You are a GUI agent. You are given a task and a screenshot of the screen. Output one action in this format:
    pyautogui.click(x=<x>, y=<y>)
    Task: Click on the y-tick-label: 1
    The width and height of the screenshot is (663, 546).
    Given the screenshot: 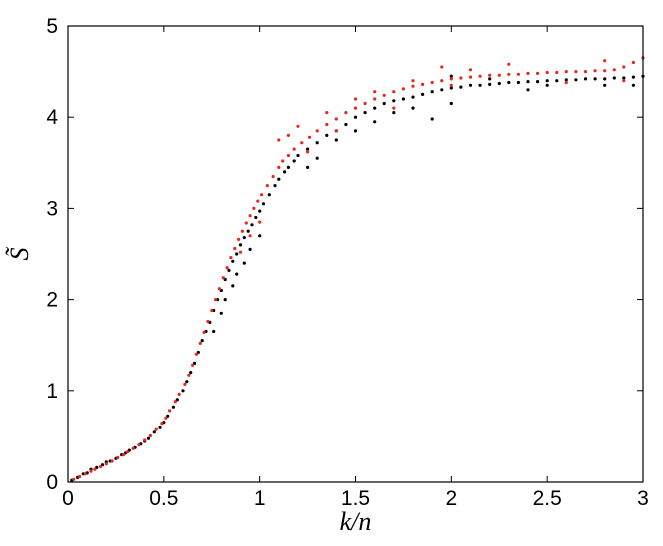 What is the action you would take?
    pyautogui.click(x=52, y=391)
    